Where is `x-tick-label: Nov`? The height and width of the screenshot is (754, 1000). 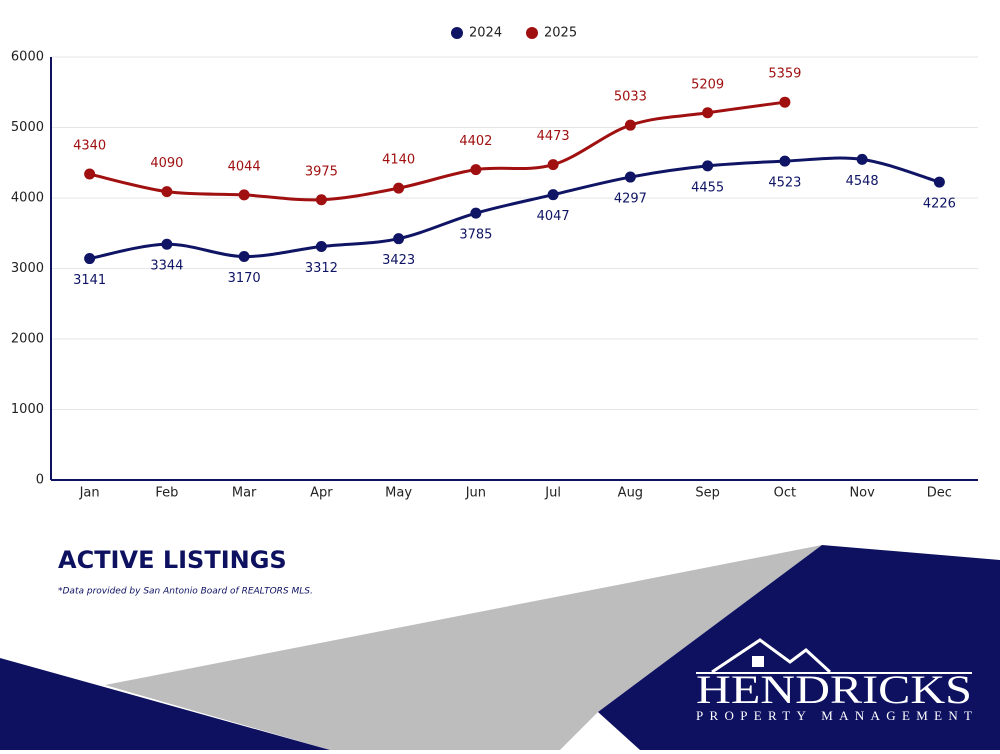
x-tick-label: Nov is located at coordinates (862, 493).